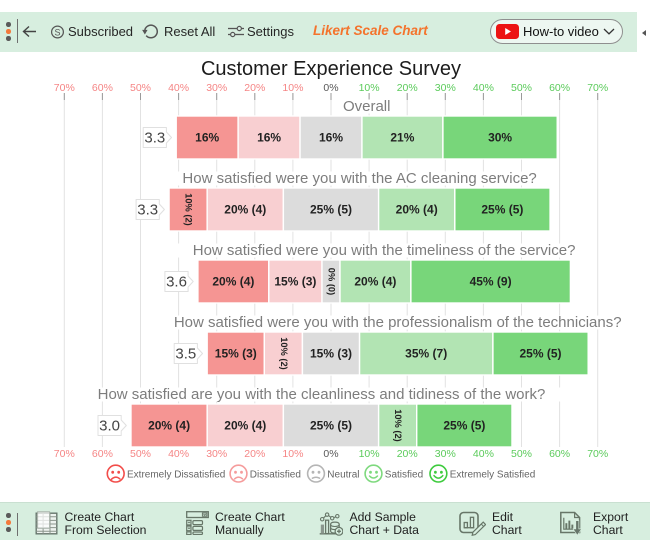 This screenshot has height=554, width=650. What do you see at coordinates (402, 137) in the screenshot?
I see `svg-text: 21%` at bounding box center [402, 137].